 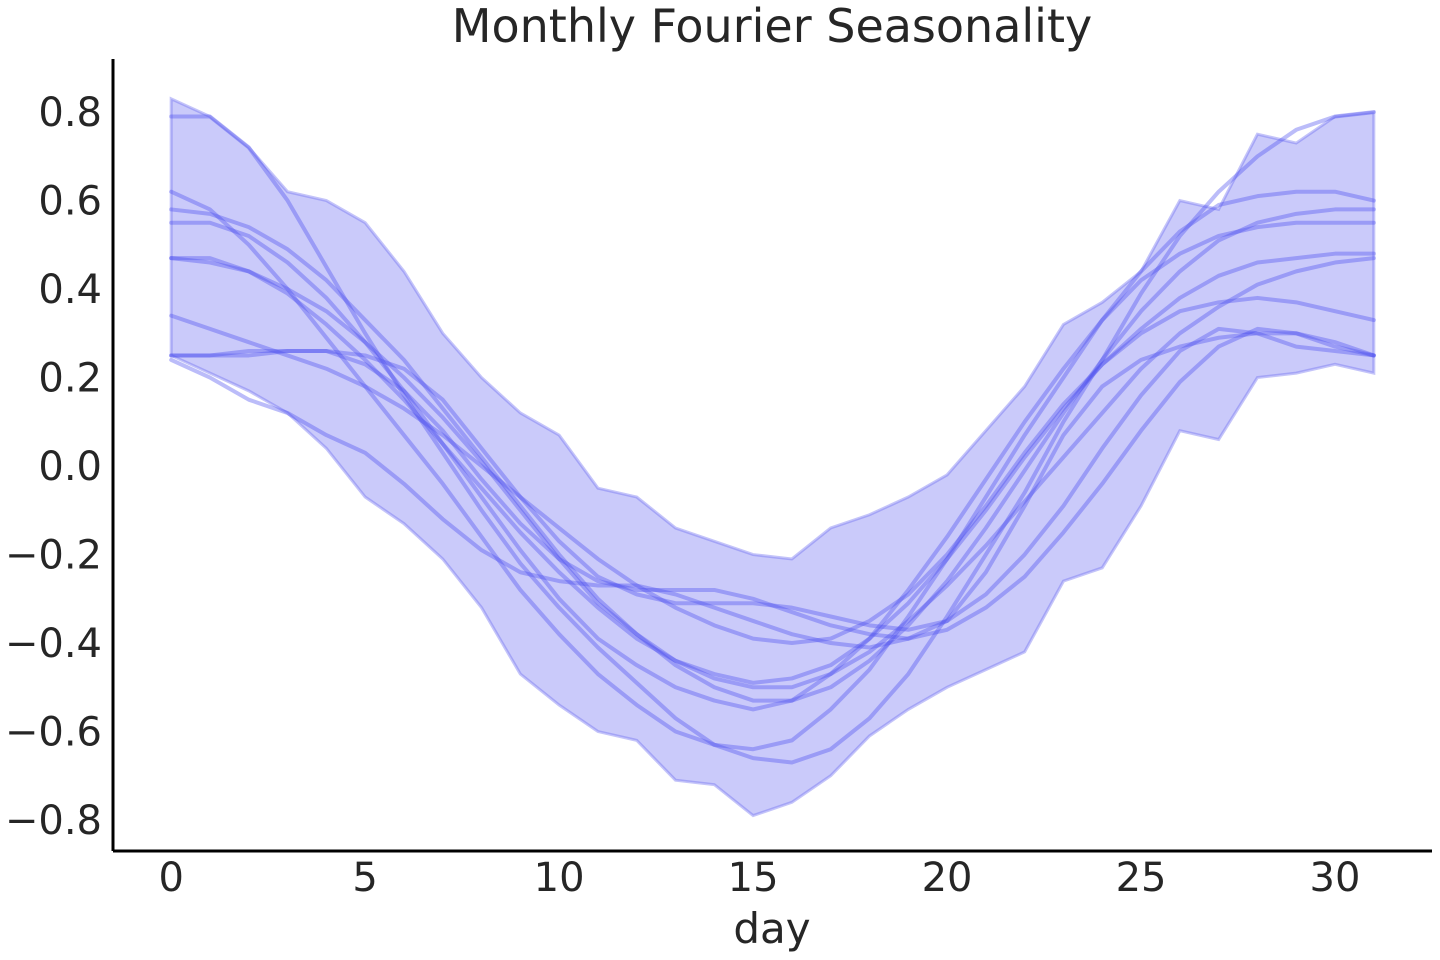 I want to click on x-tick-labels: 0 5 10 15 20 25 30, so click(x=759, y=878).